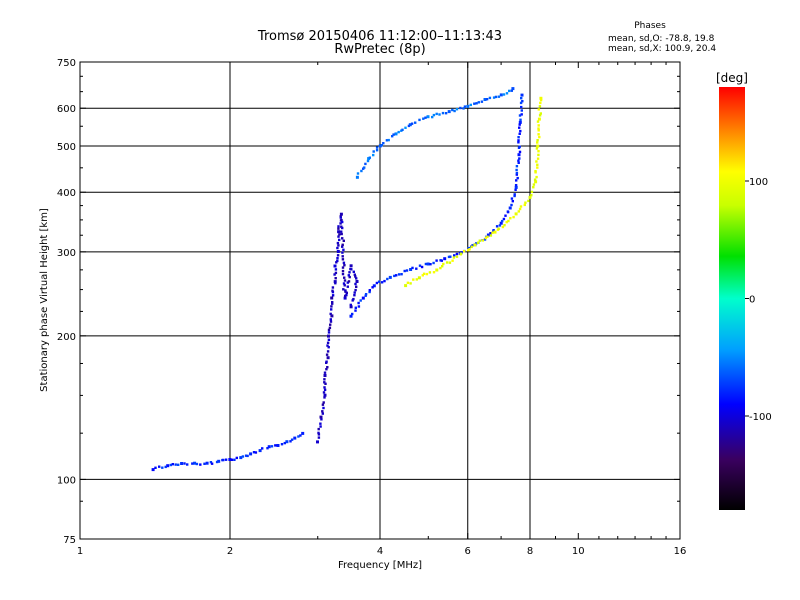 This screenshot has width=800, height=600. I want to click on x-tick-label: 2, so click(230, 551).